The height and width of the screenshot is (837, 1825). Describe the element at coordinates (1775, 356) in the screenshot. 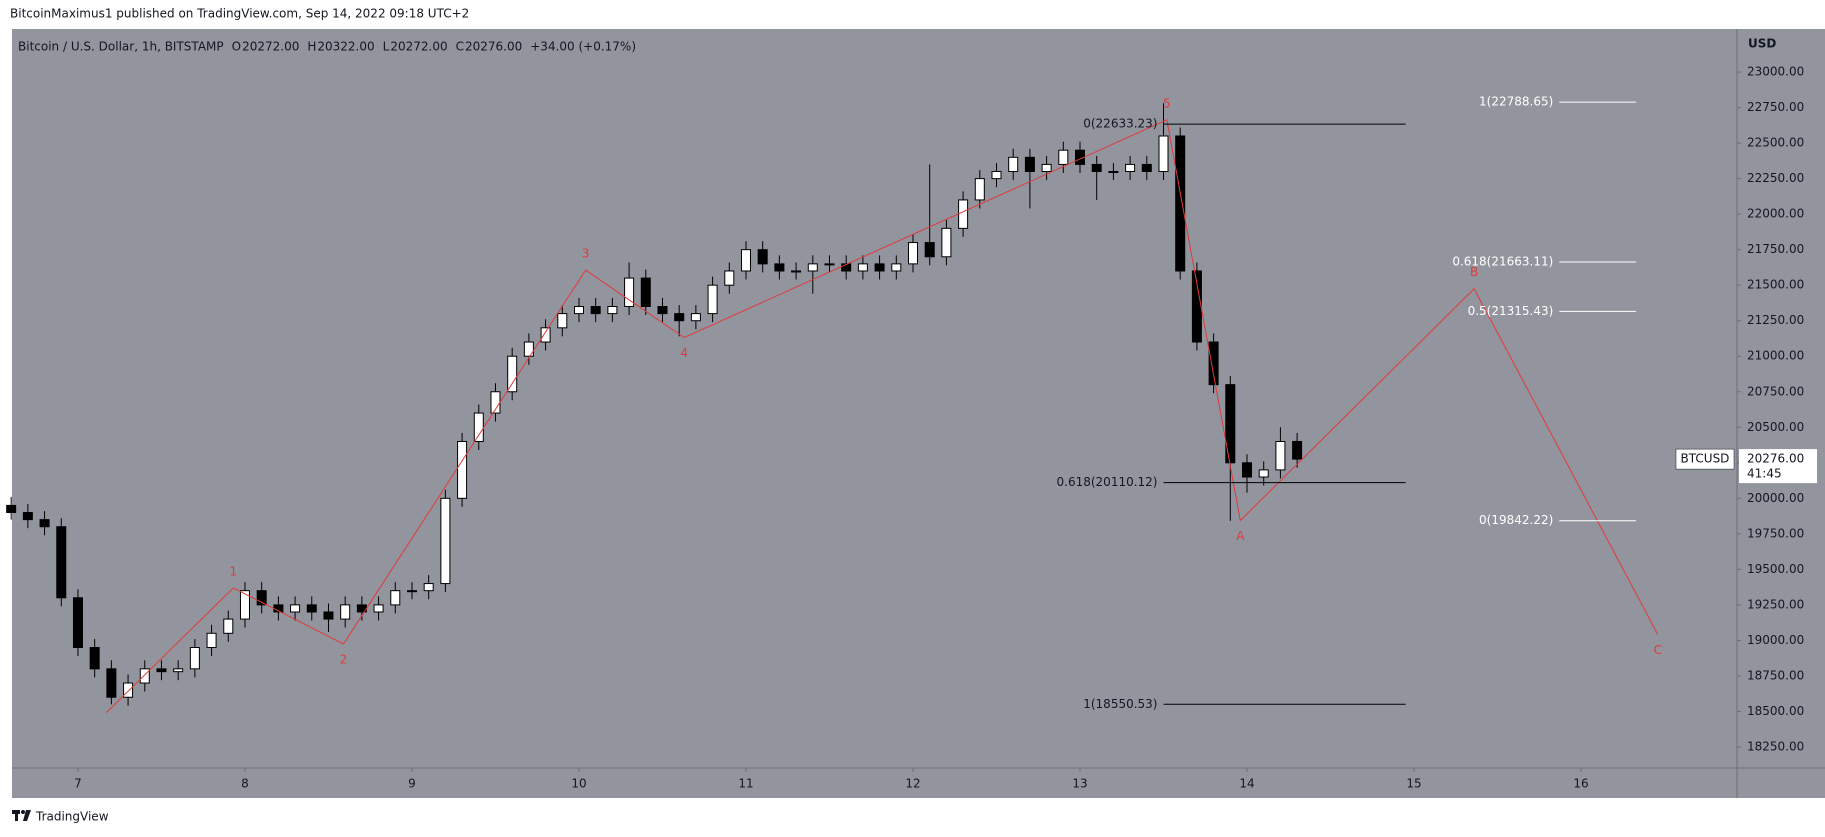

I see `y-tick-label: 21000.00` at that location.